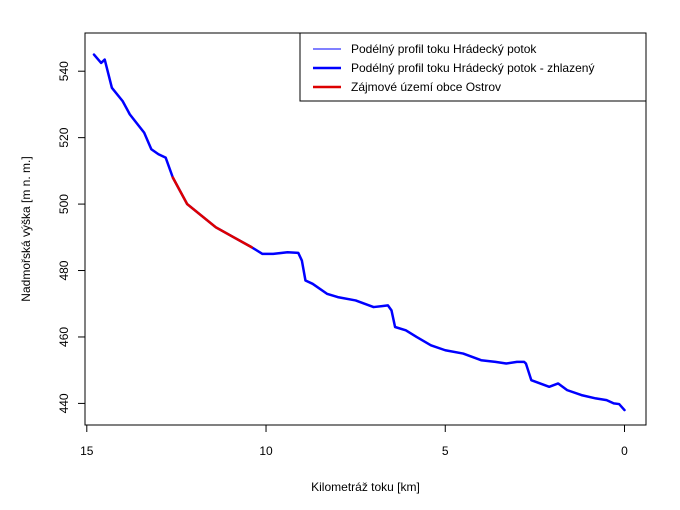 Image resolution: width=680 pixels, height=510 pixels. What do you see at coordinates (71, 237) in the screenshot?
I see `y-axis: 440 460 480 500 520 540` at bounding box center [71, 237].